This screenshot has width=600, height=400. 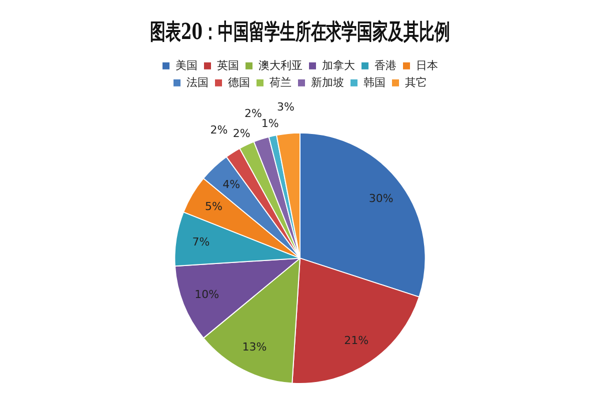 What do you see at coordinates (281, 82) in the screenshot?
I see `legend-label: 荷兰` at bounding box center [281, 82].